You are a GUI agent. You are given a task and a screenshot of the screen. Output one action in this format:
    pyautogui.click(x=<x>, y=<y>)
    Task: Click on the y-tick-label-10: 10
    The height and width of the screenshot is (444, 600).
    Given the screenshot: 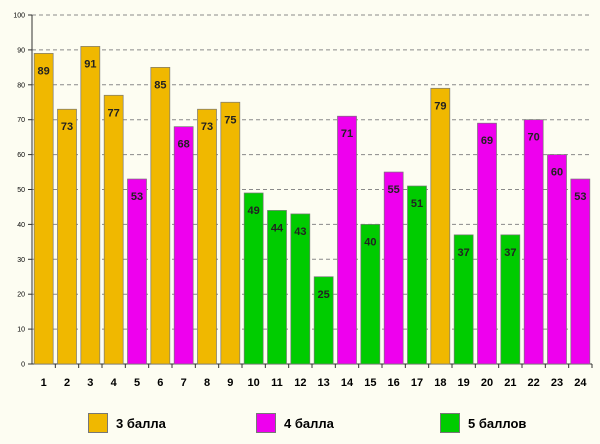 What is the action you would take?
    pyautogui.click(x=21, y=330)
    